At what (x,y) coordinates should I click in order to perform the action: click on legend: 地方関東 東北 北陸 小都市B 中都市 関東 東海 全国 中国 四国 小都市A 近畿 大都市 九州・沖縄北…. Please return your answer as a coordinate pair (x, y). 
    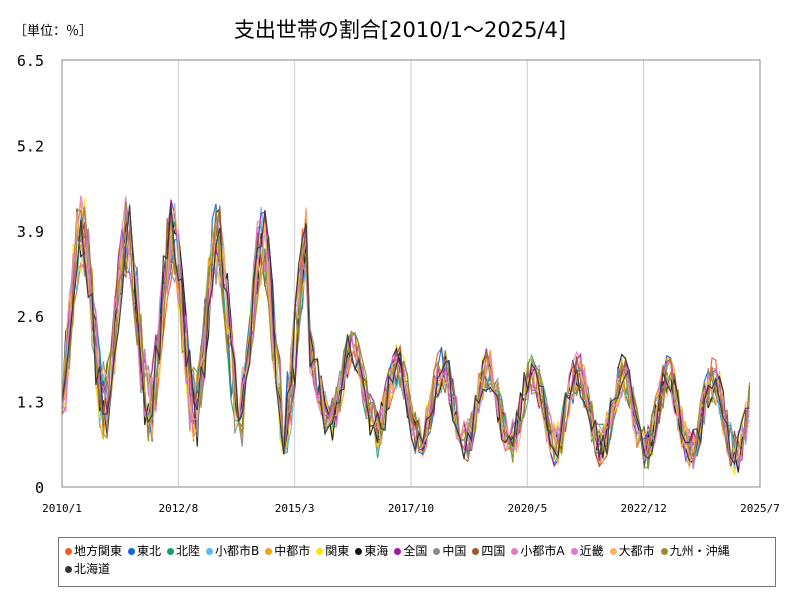
    Looking at the image, I should click on (417, 562).